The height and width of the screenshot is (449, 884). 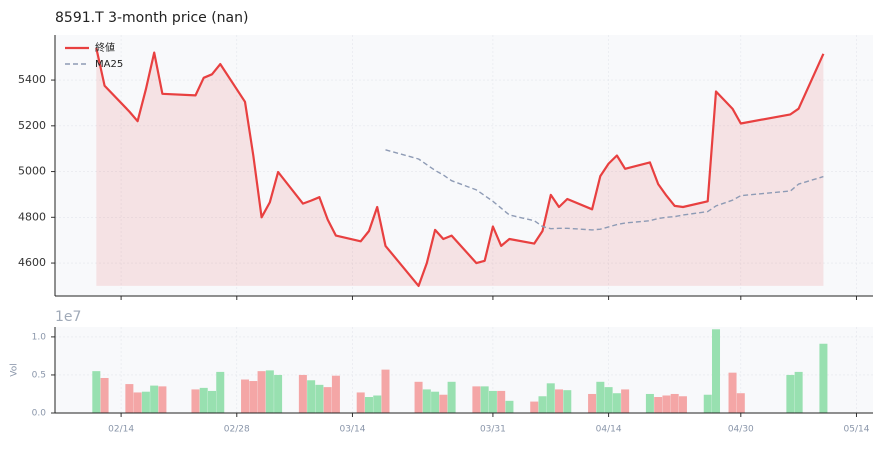 I want to click on chart-title: 8591.T 3-month price (nan), so click(x=151, y=18).